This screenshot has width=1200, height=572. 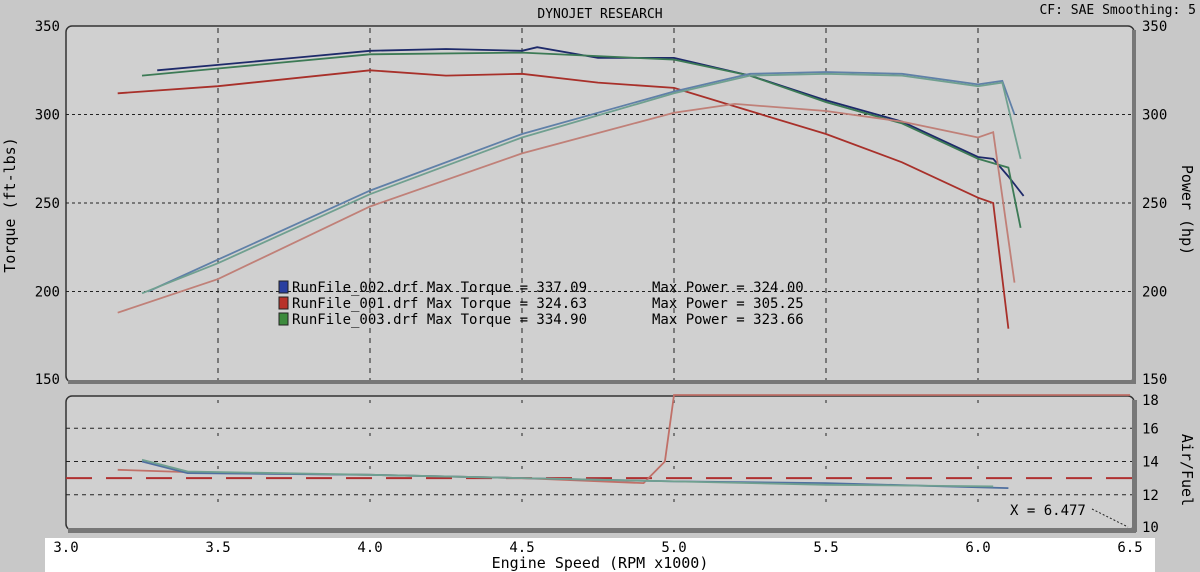 I want to click on afr-axis-label: Air/Fuel, so click(x=1187, y=470).